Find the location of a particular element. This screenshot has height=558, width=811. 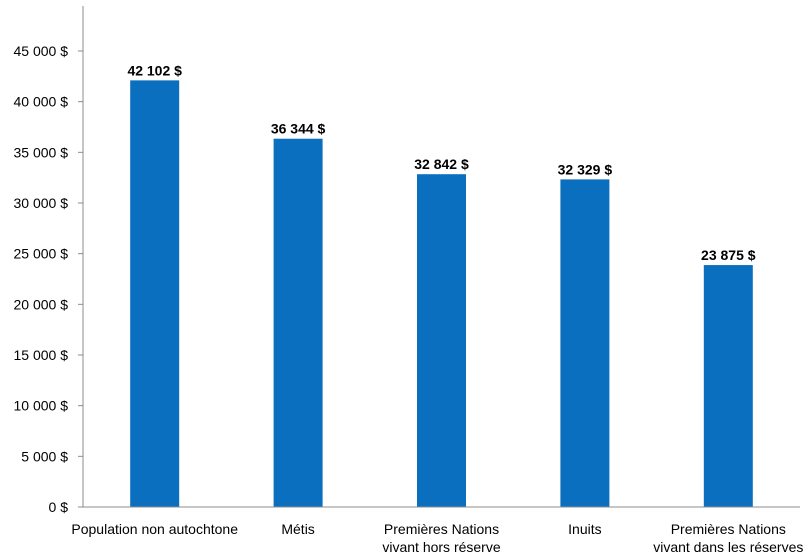

x-tick-label: Inuits is located at coordinates (584, 529).